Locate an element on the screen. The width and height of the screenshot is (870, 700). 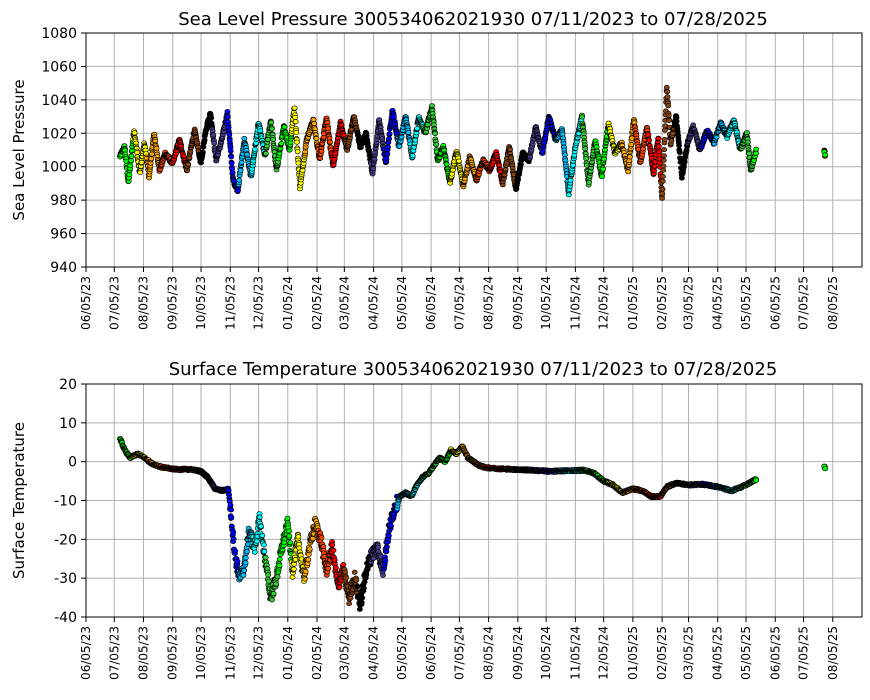
x-tick-label: 07/05/25 is located at coordinates (804, 303).